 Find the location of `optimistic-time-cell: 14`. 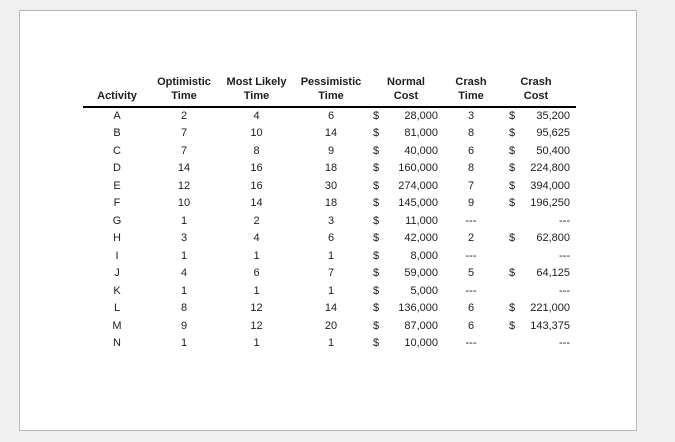

optimistic-time-cell: 14 is located at coordinates (184, 168).